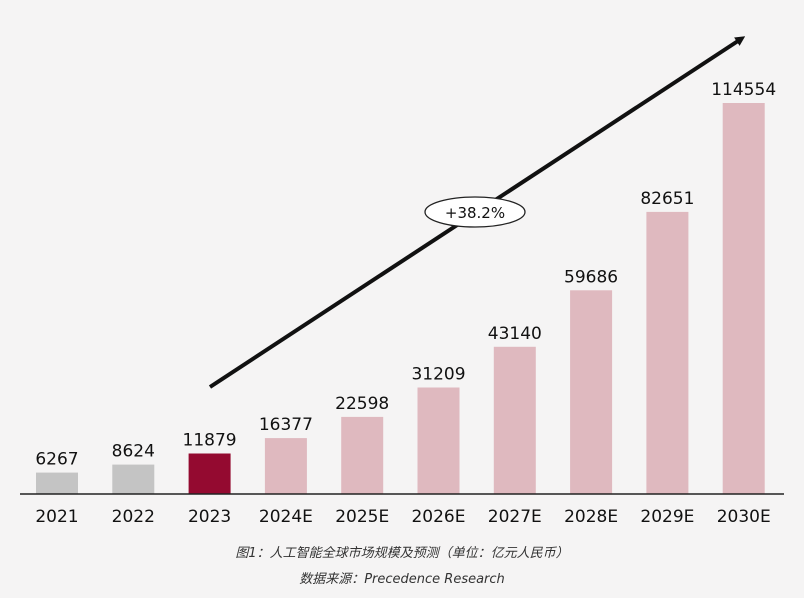  What do you see at coordinates (591, 277) in the screenshot?
I see `value-label-2028E: 59686` at bounding box center [591, 277].